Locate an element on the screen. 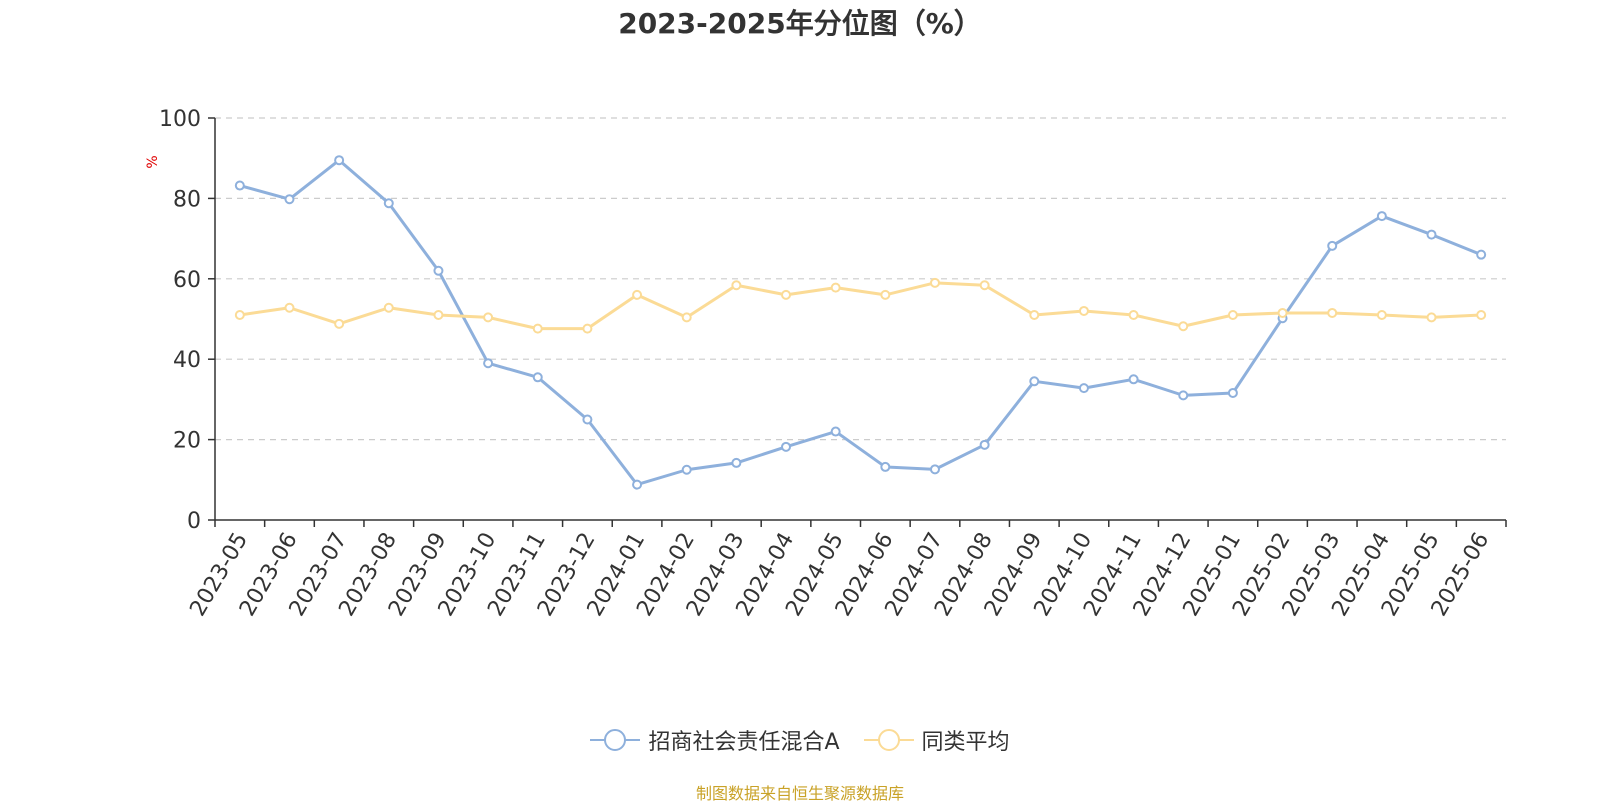 The width and height of the screenshot is (1600, 804). y-tick-label: 60 is located at coordinates (187, 280).